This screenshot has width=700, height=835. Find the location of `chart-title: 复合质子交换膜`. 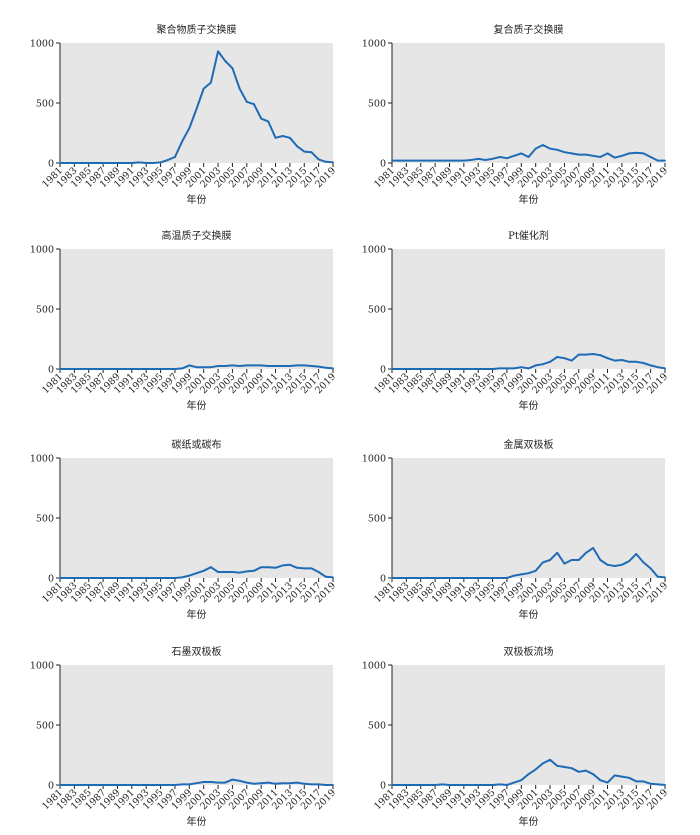

chart-title: 复合质子交换膜 is located at coordinates (529, 29).